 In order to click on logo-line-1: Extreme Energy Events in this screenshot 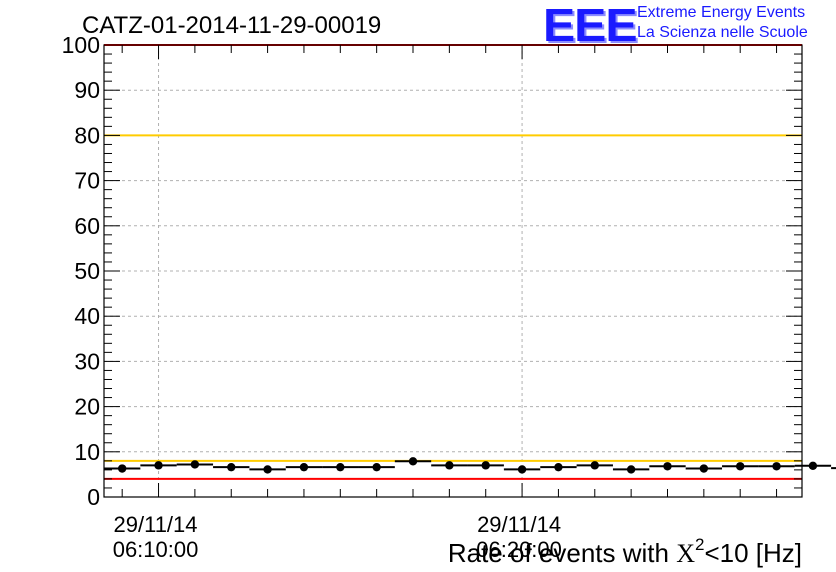, I will do `click(721, 12)`.